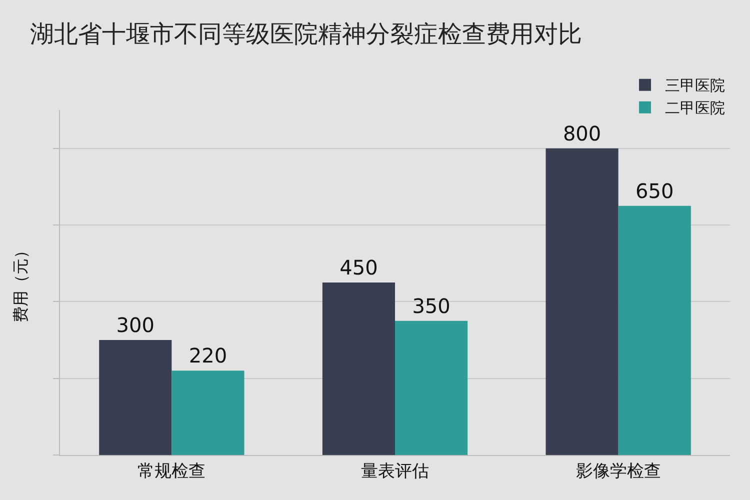 This screenshot has height=500, width=750. I want to click on legend-label: 三甲医院, so click(695, 85).